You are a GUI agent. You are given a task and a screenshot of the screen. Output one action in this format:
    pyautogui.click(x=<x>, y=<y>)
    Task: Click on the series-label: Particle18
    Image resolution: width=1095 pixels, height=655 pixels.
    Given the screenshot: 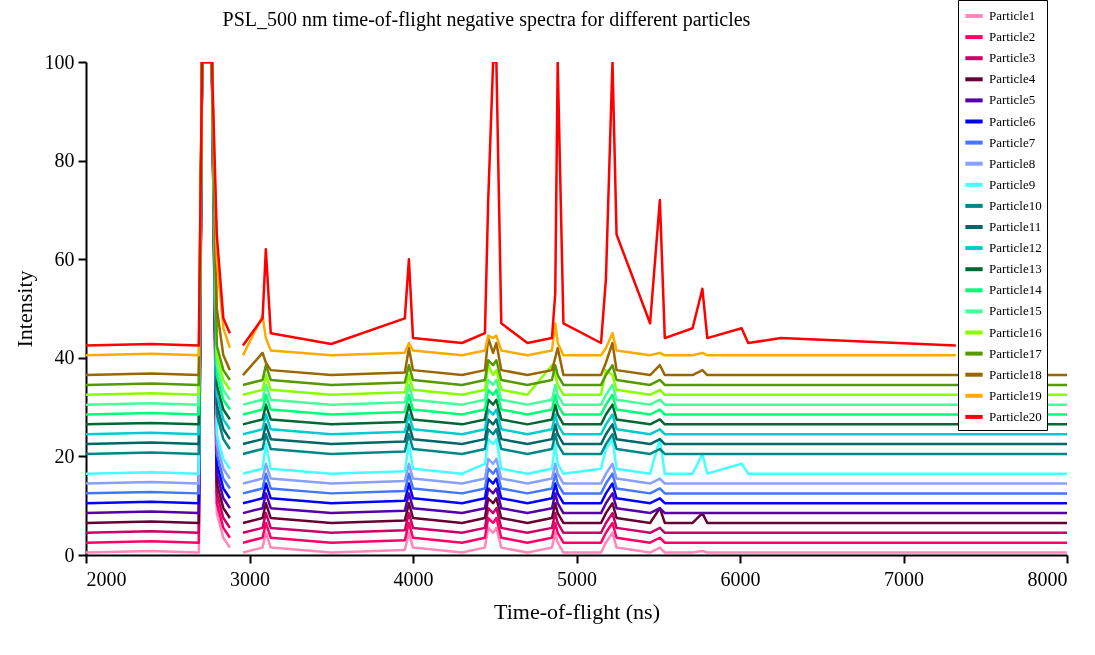 What is the action you would take?
    pyautogui.click(x=1015, y=374)
    